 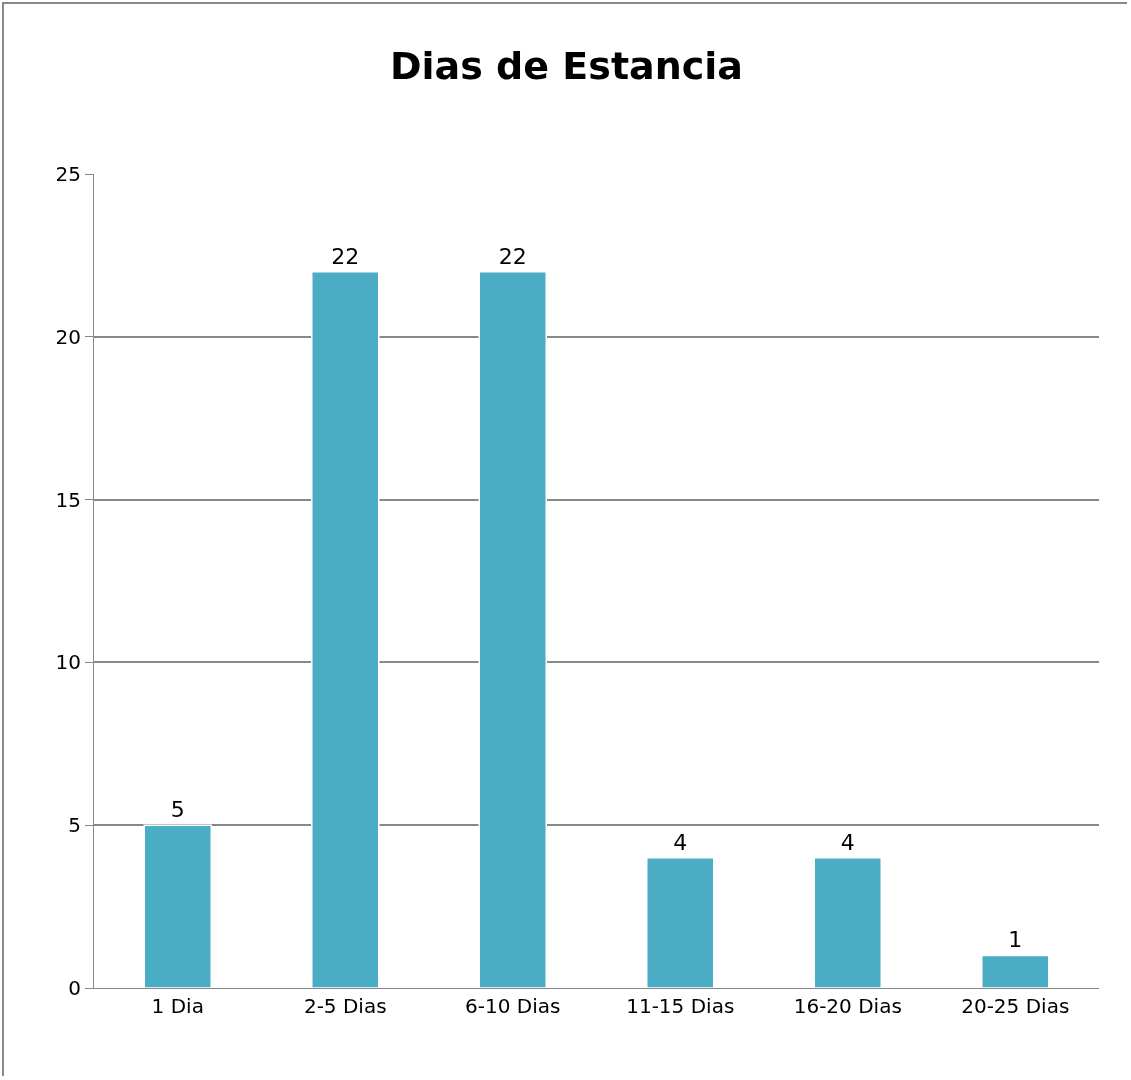 I want to click on chart-title: Dias de Estancia, so click(x=566, y=65).